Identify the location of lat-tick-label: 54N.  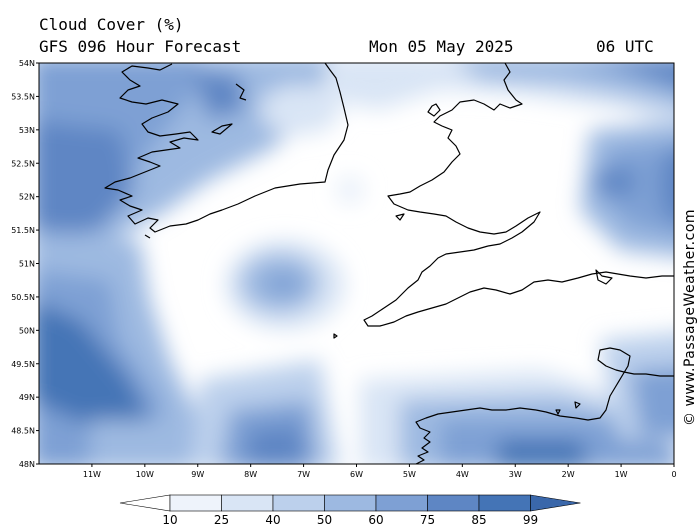
(27, 63).